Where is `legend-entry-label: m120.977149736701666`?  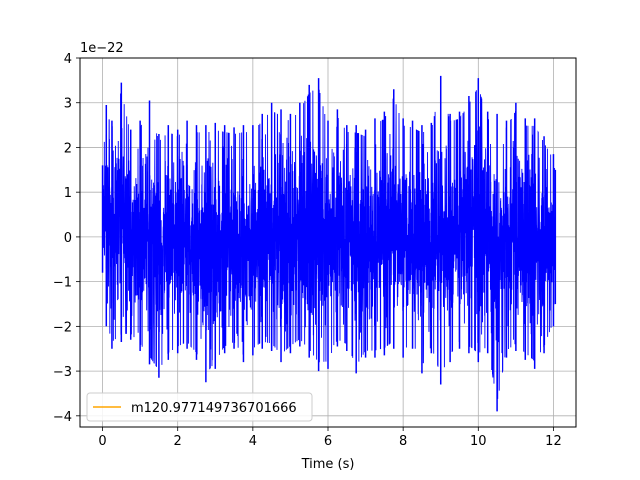 legend-entry-label: m120.977149736701666 is located at coordinates (214, 408).